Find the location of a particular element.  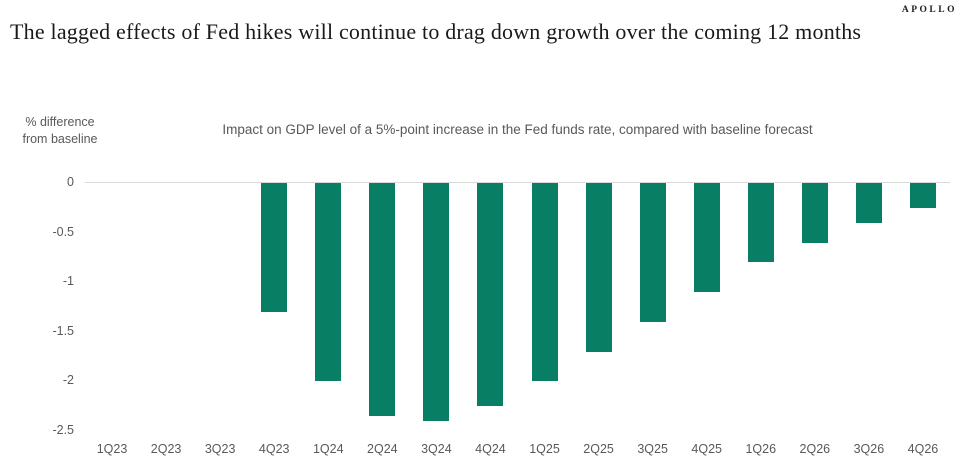

y-tick--1: -1 is located at coordinates (68, 281).